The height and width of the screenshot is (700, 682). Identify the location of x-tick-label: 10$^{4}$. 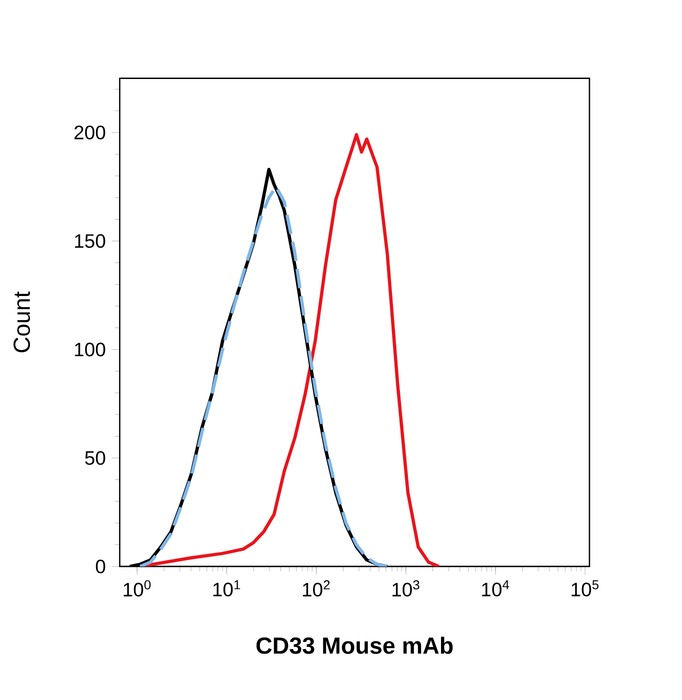
(496, 588).